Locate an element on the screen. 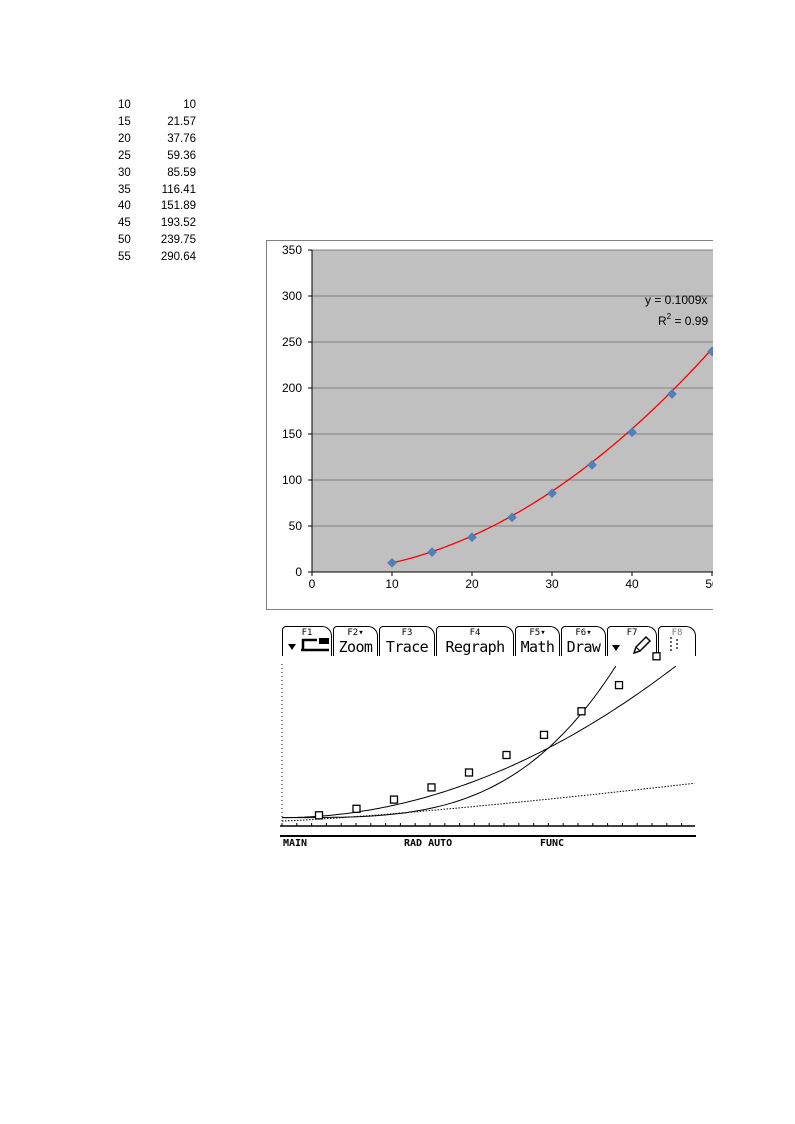  r-squared-prefix: R is located at coordinates (662, 321).